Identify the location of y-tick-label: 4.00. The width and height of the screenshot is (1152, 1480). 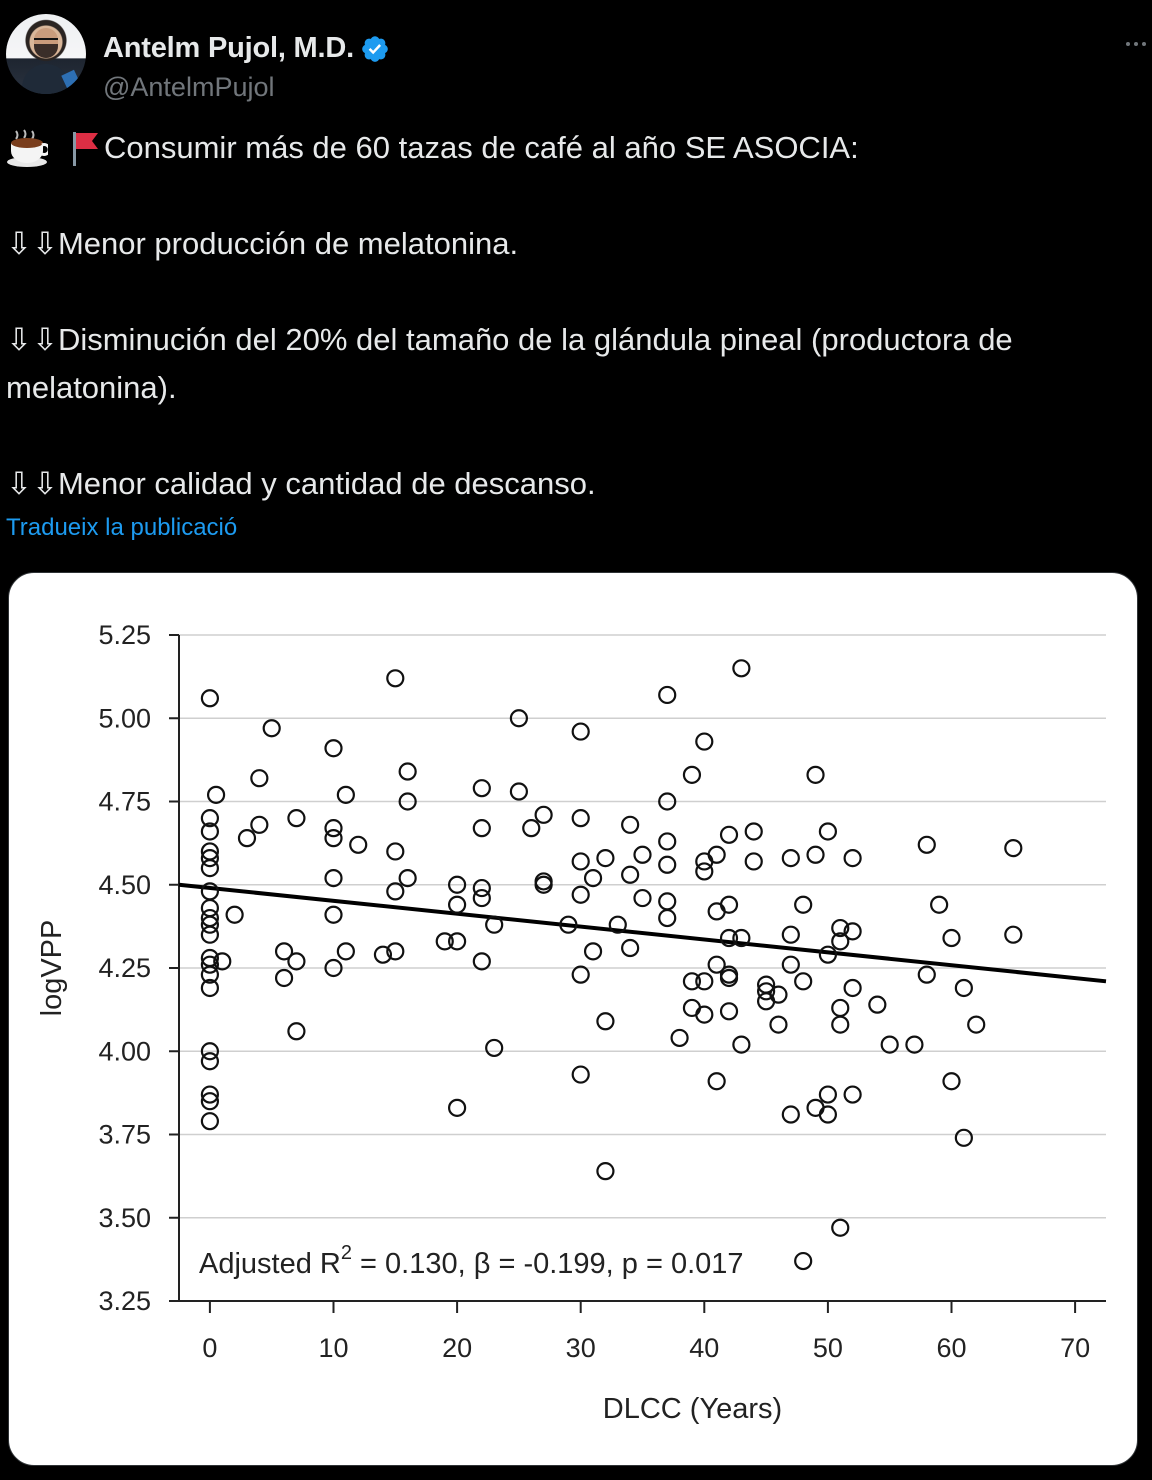
(124, 1051).